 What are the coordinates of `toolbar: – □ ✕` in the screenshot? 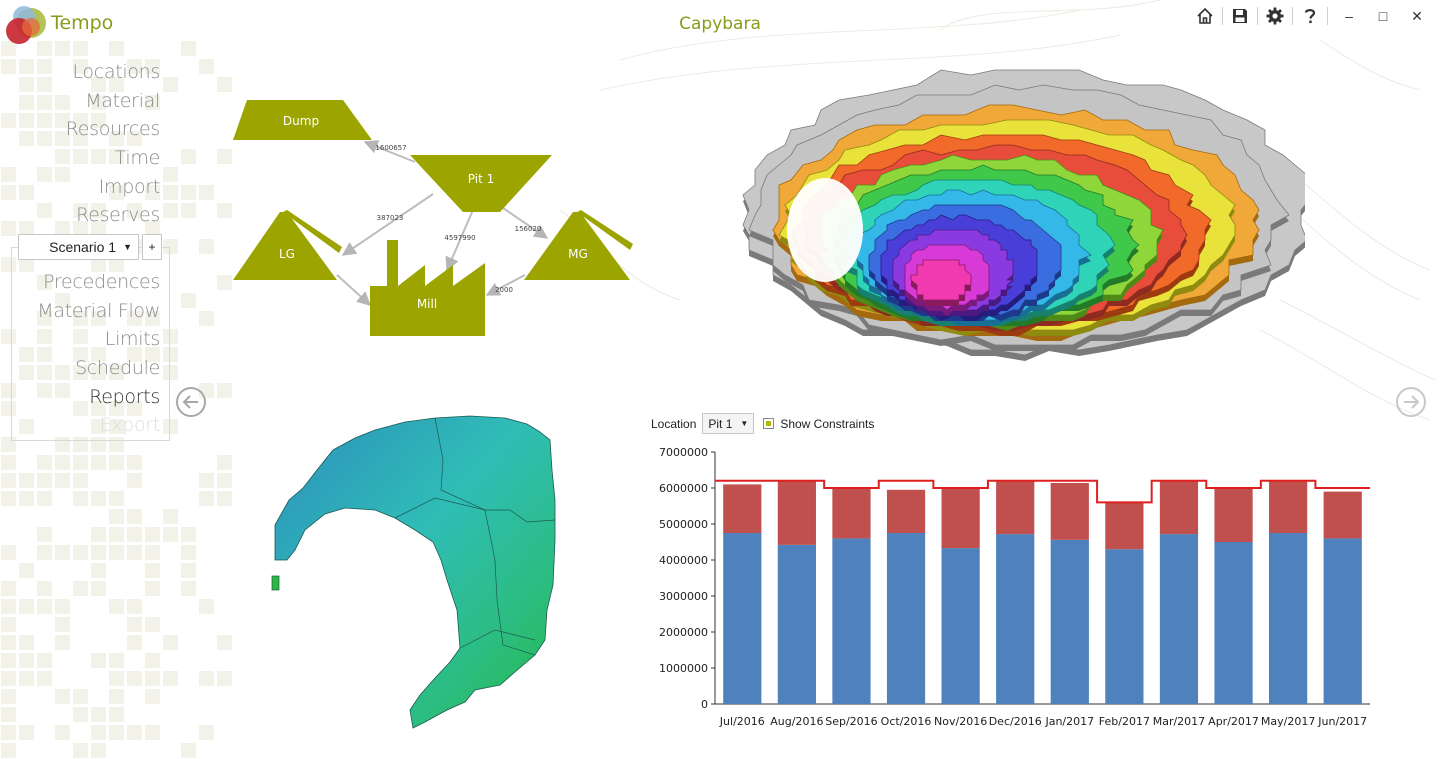 It's located at (1313, 16).